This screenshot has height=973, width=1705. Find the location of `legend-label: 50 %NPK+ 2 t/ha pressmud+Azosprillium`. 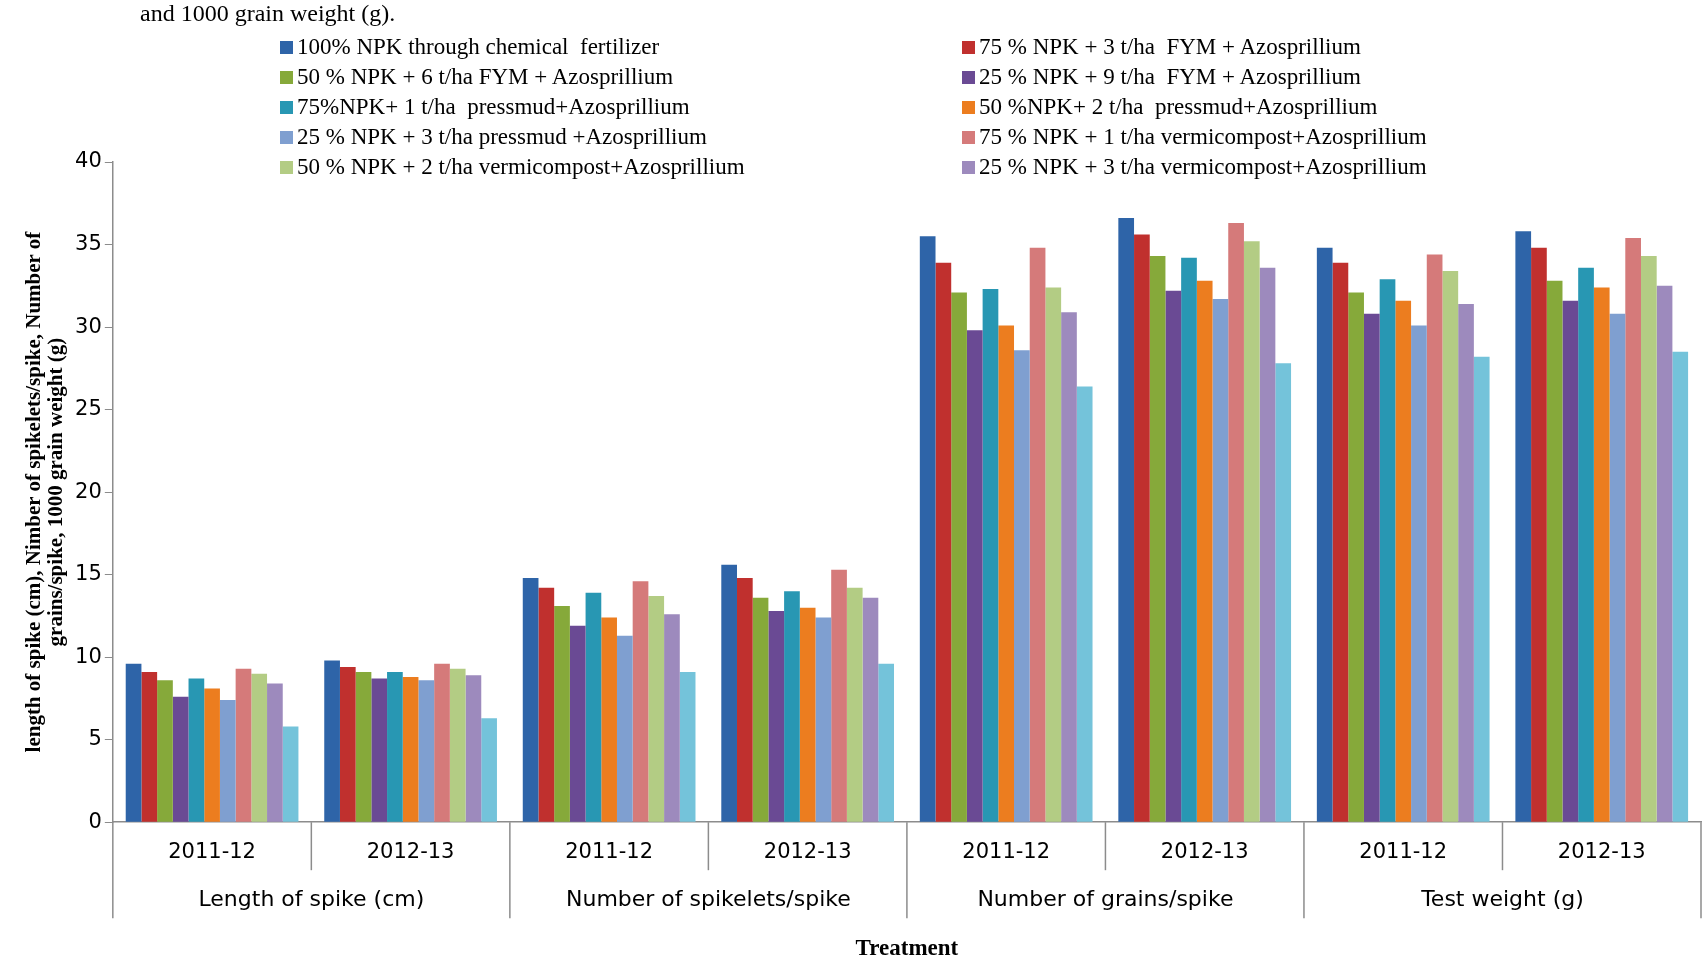

legend-label: 50 %NPK+ 2 t/ha pressmud+Azosprillium is located at coordinates (1178, 107).